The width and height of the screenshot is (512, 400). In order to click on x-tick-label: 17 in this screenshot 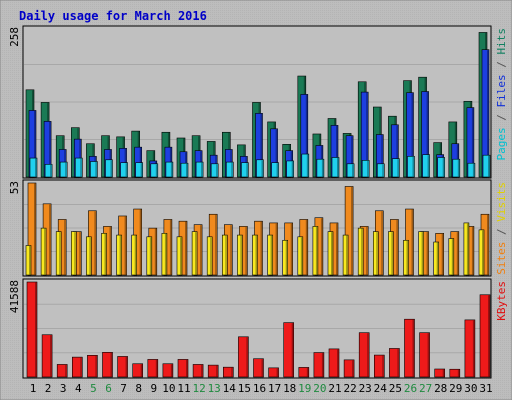, I will do `click(274, 388)`.